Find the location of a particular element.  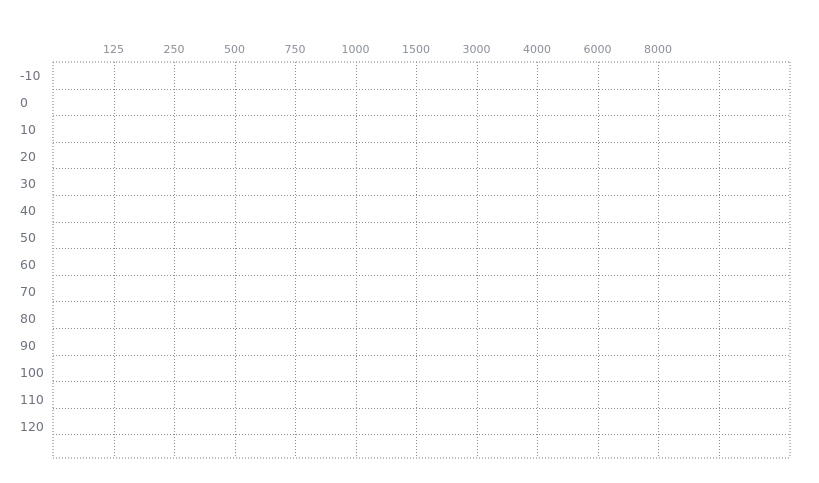

hearing-level-tick-label: 80 is located at coordinates (28, 318).